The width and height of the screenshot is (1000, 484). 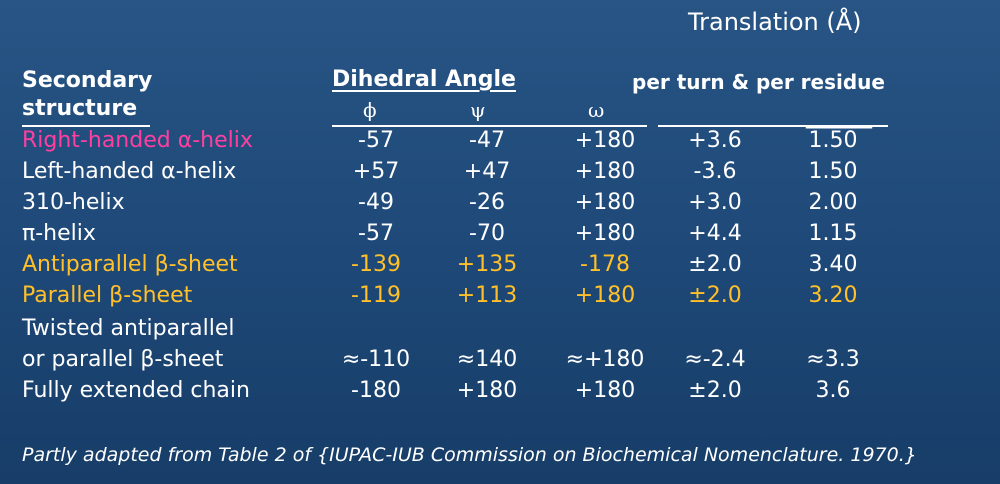 What do you see at coordinates (758, 82) in the screenshot?
I see `header-per-turn-residue: per turn & per residue` at bounding box center [758, 82].